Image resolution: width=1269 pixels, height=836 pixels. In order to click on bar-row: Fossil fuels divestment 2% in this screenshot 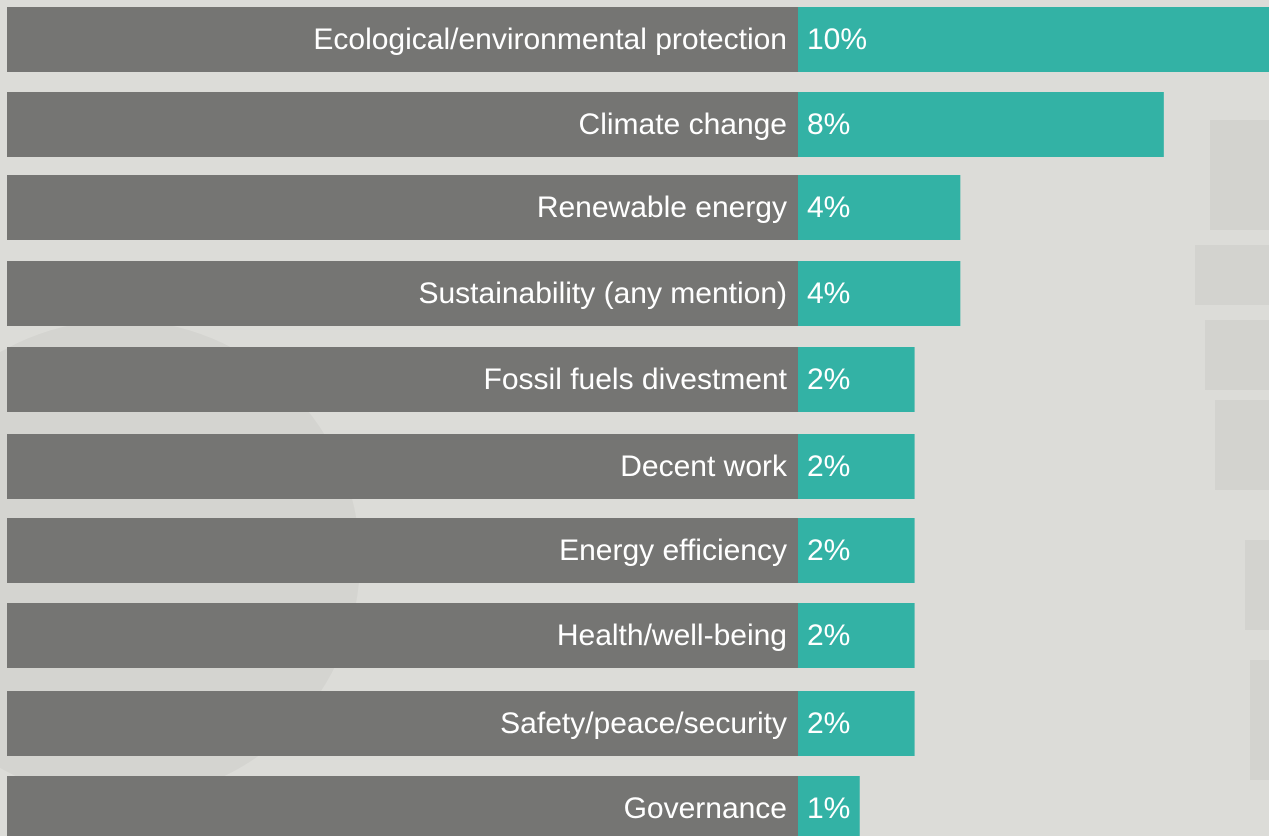, I will do `click(461, 379)`.